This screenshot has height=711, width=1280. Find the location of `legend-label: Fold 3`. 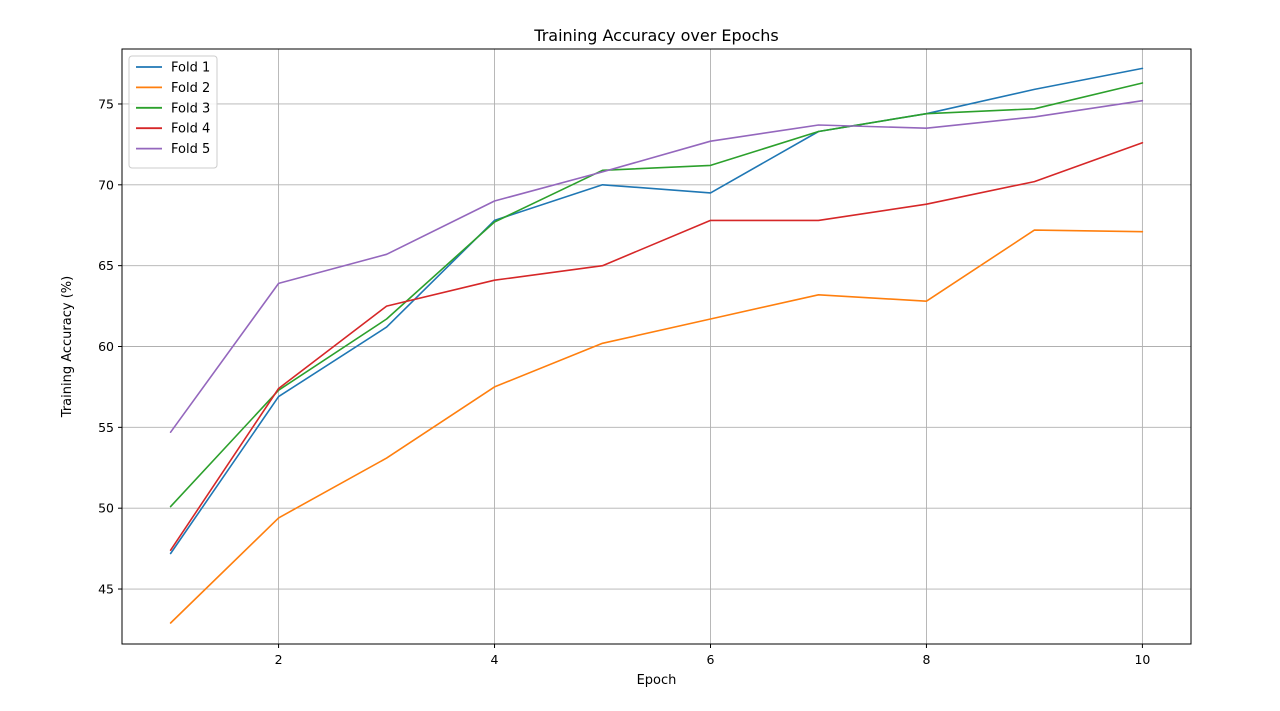

legend-label: Fold 3 is located at coordinates (190, 108).